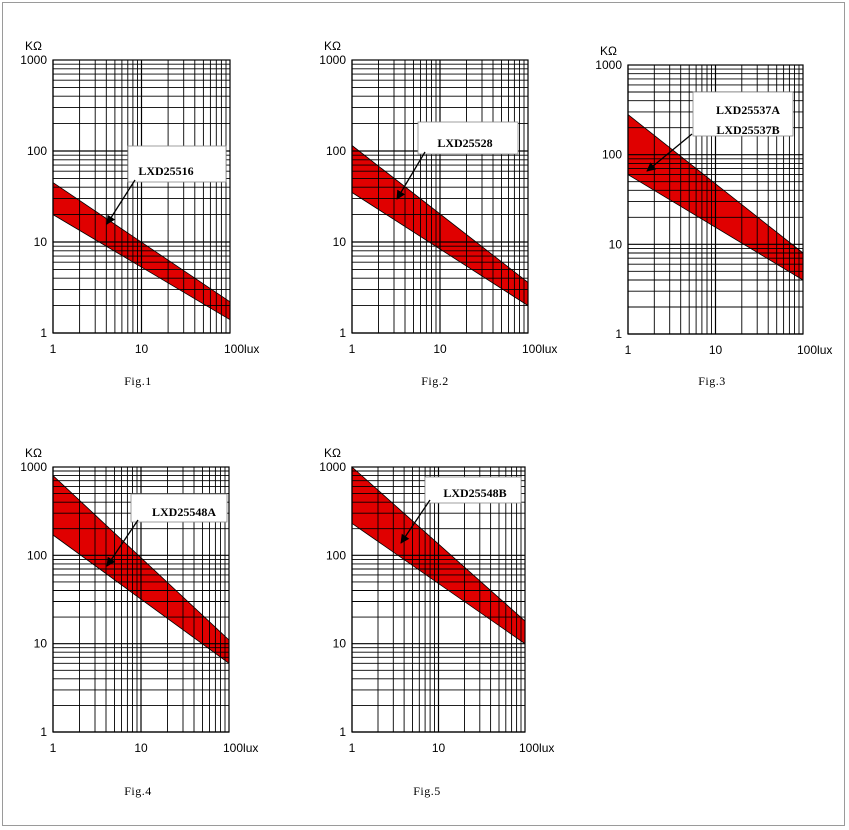 This screenshot has width=849, height=830. I want to click on chart-5: 1 10 100 1000 1 10 100lux KΩ LXD25548B Fig.5, so click(436, 622).